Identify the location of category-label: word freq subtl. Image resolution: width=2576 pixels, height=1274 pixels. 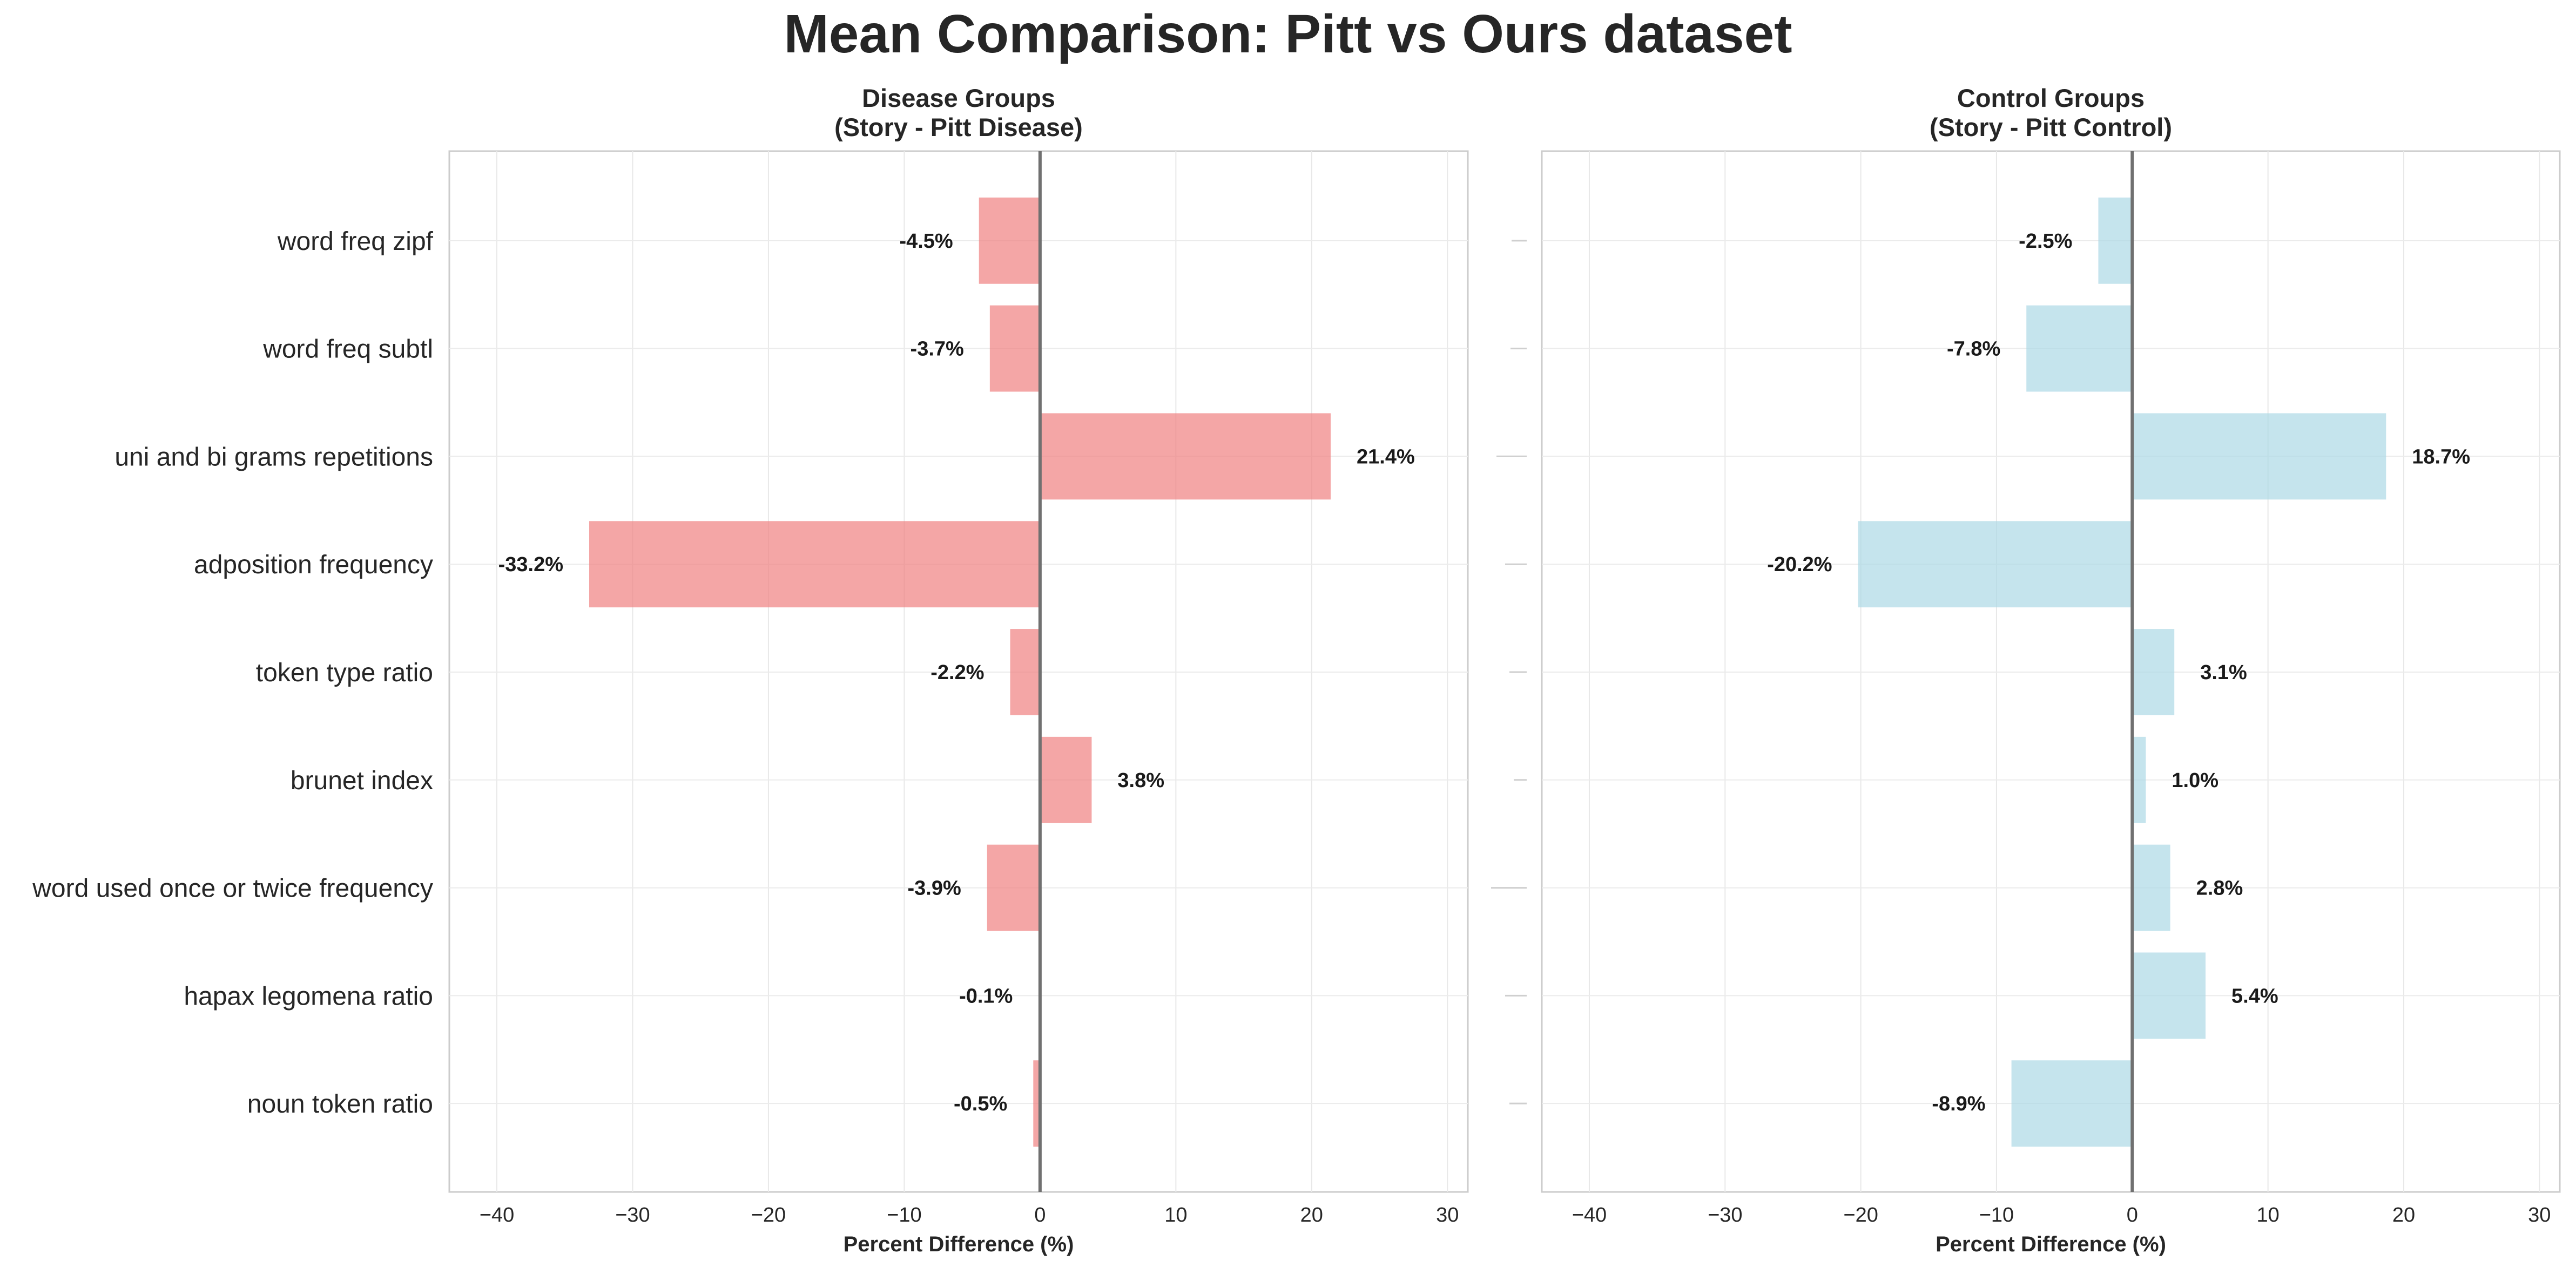
(347, 349).